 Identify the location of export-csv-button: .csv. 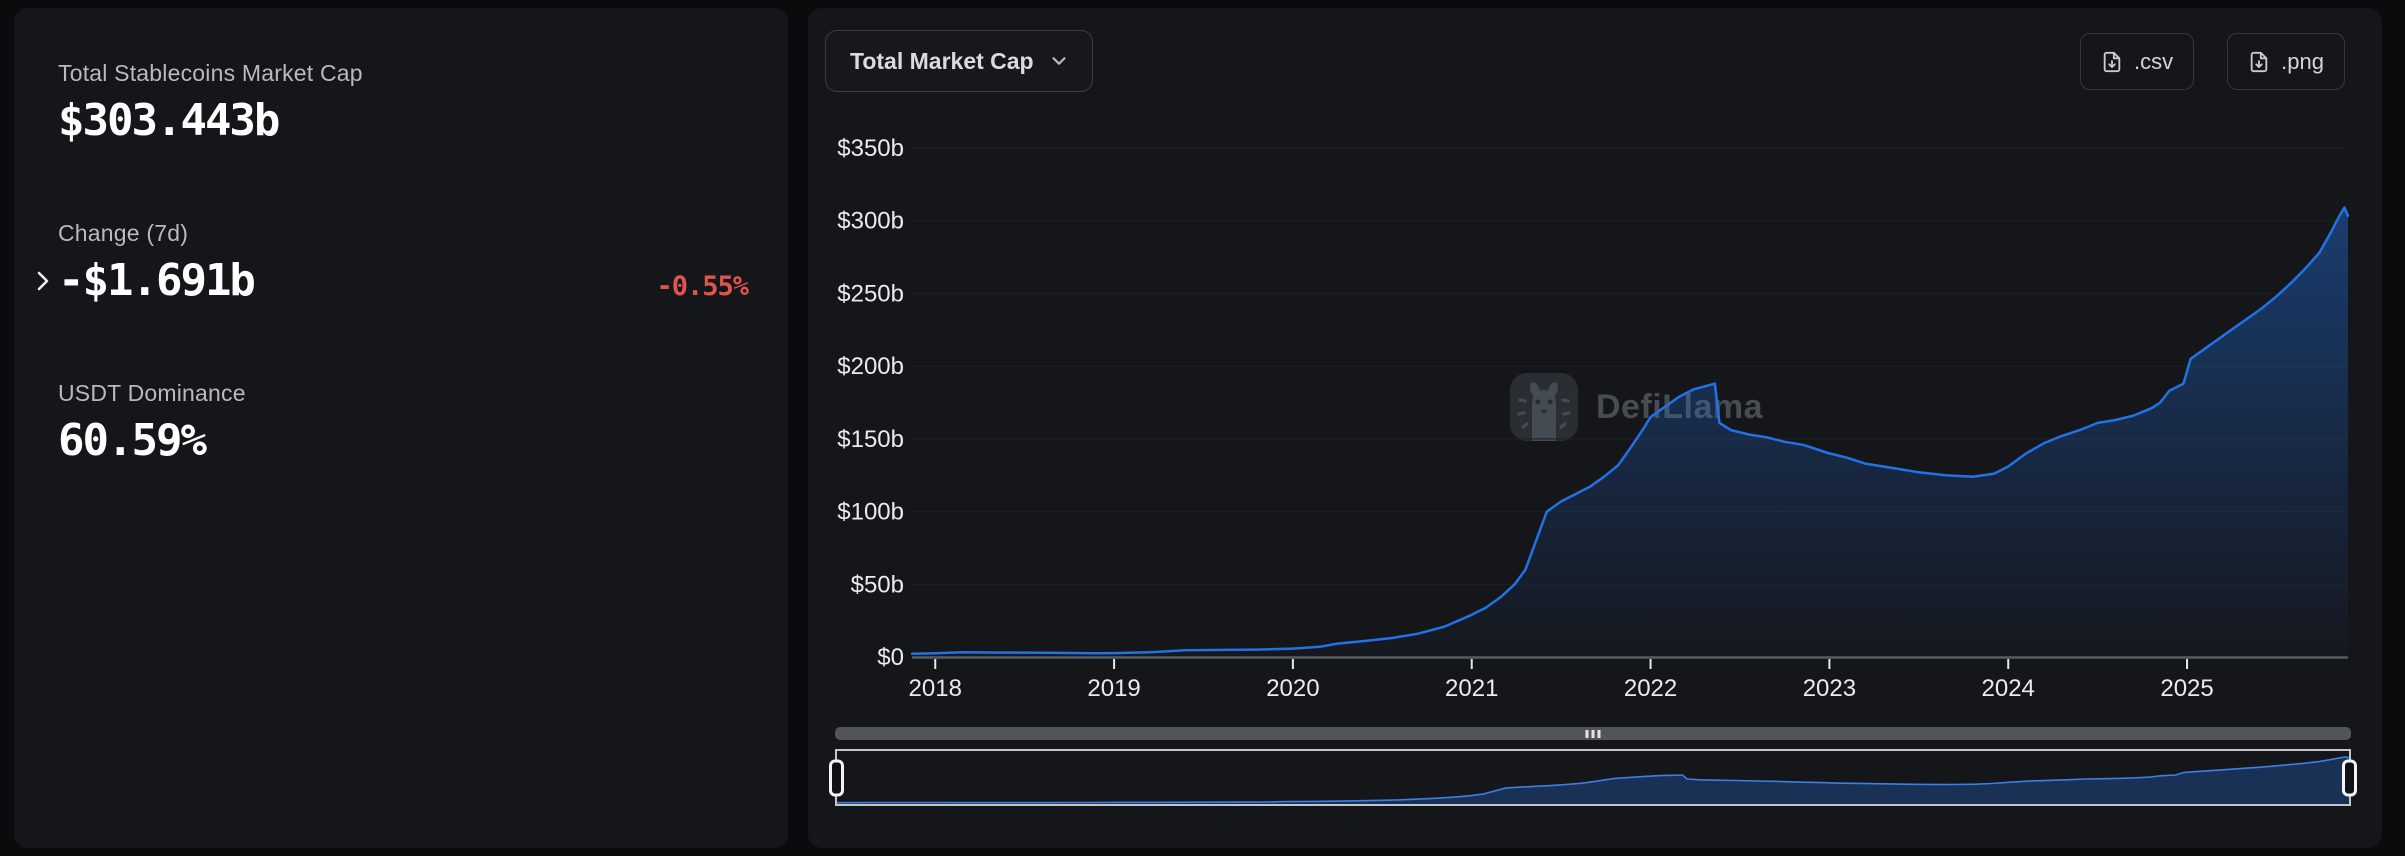
(2137, 61).